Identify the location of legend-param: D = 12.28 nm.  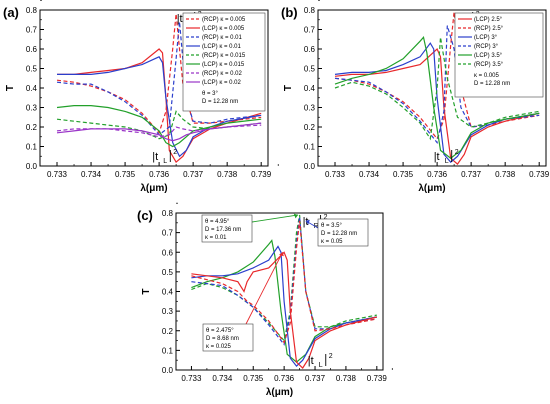
(220, 102).